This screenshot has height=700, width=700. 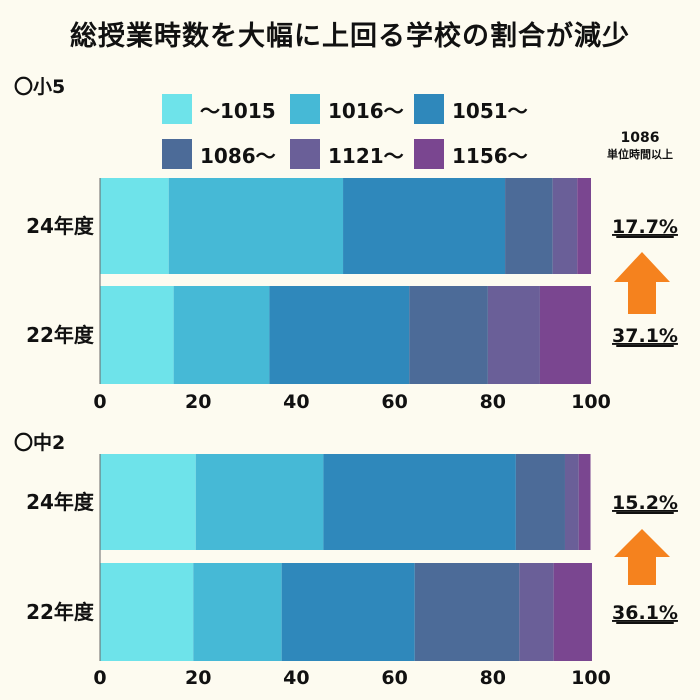 I want to click on legend-item: 〜1015, so click(x=219, y=109).